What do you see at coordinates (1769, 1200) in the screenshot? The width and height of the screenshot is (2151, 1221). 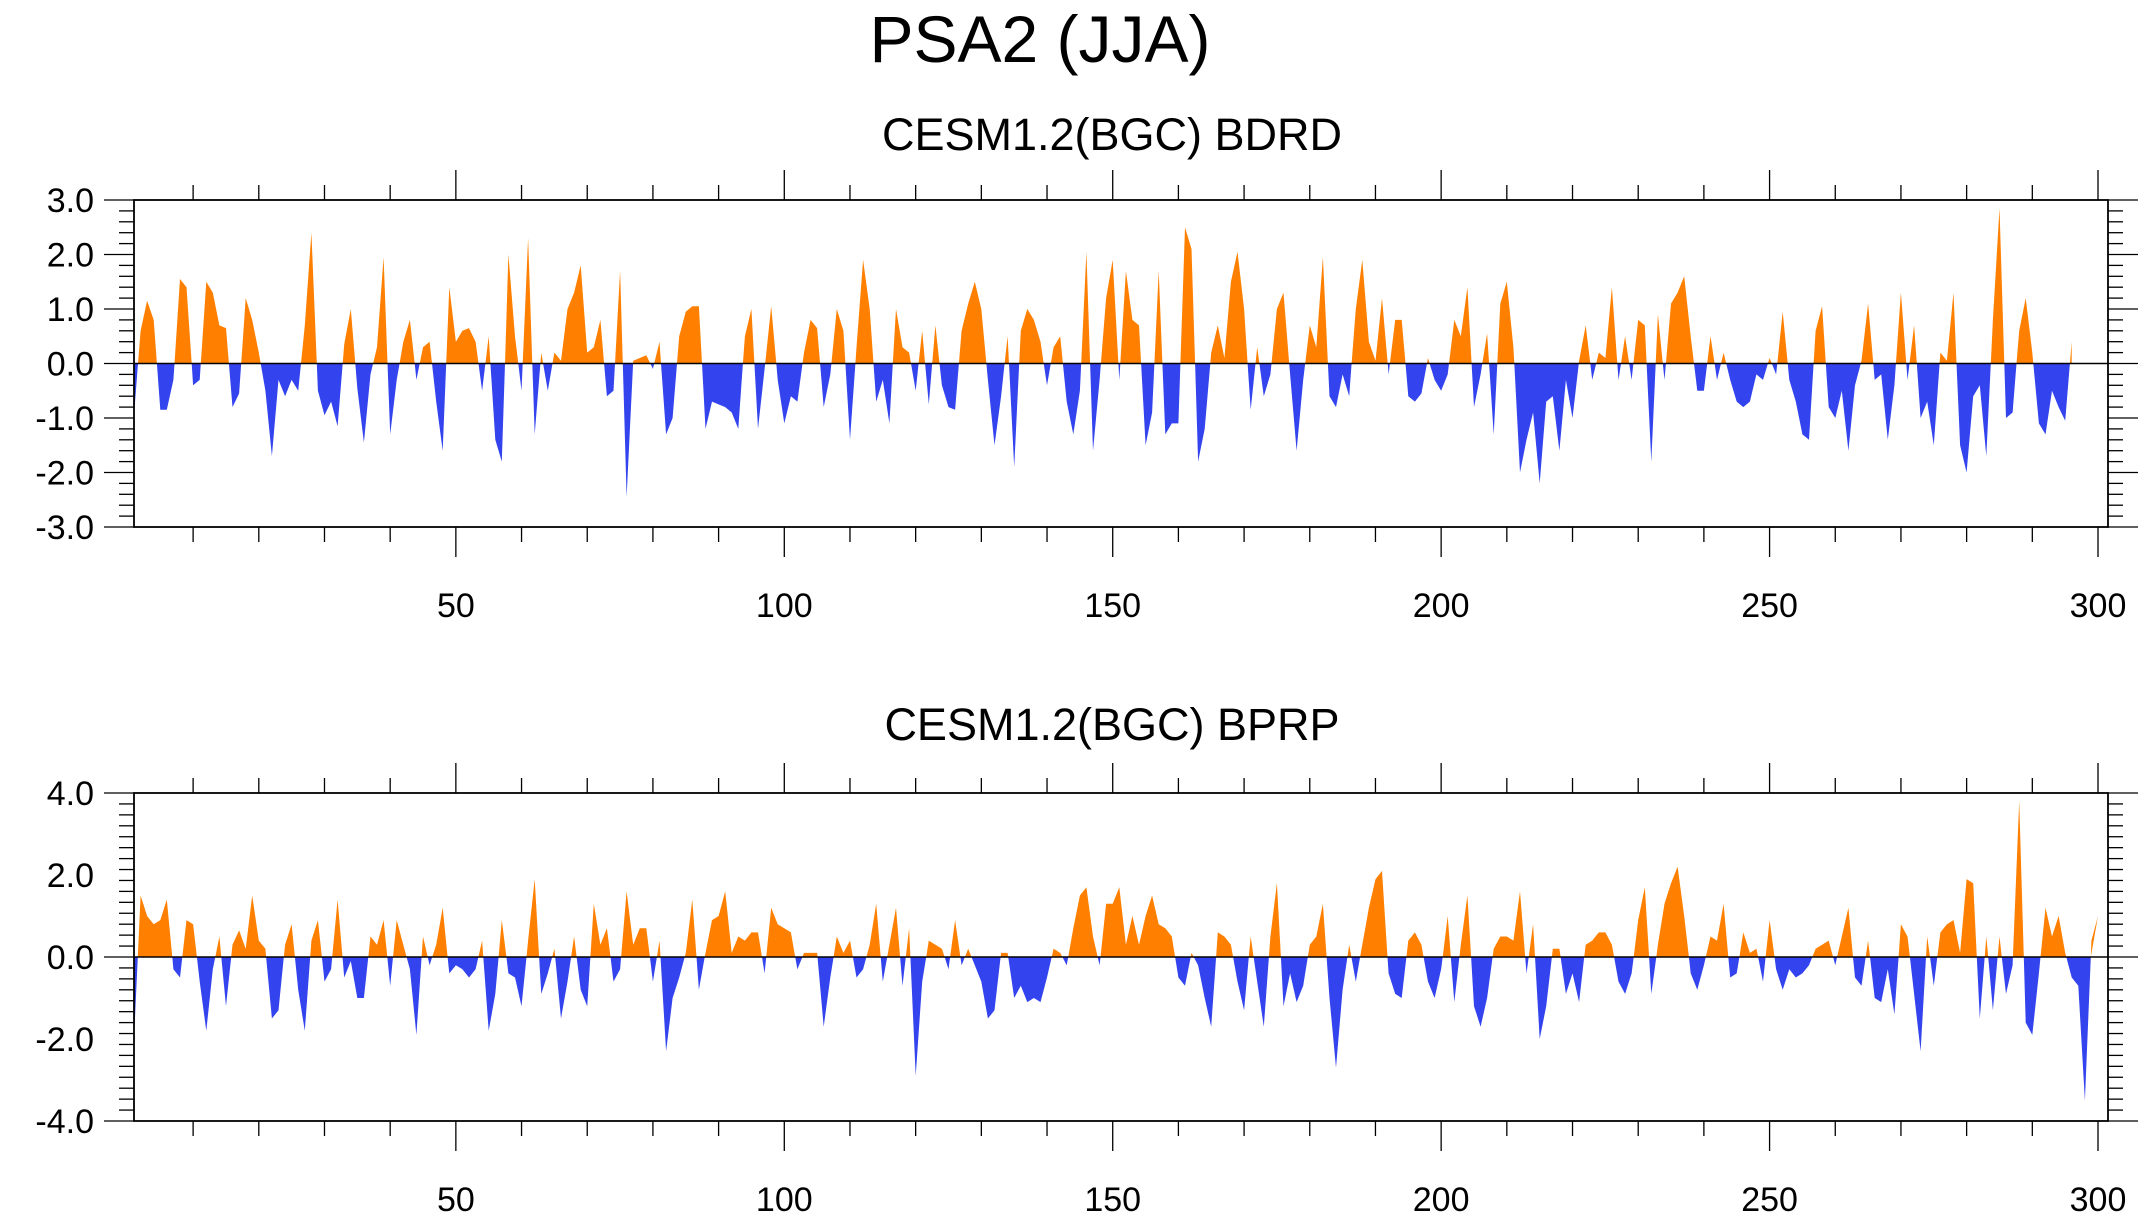 I see `x-tick-label: 250` at bounding box center [1769, 1200].